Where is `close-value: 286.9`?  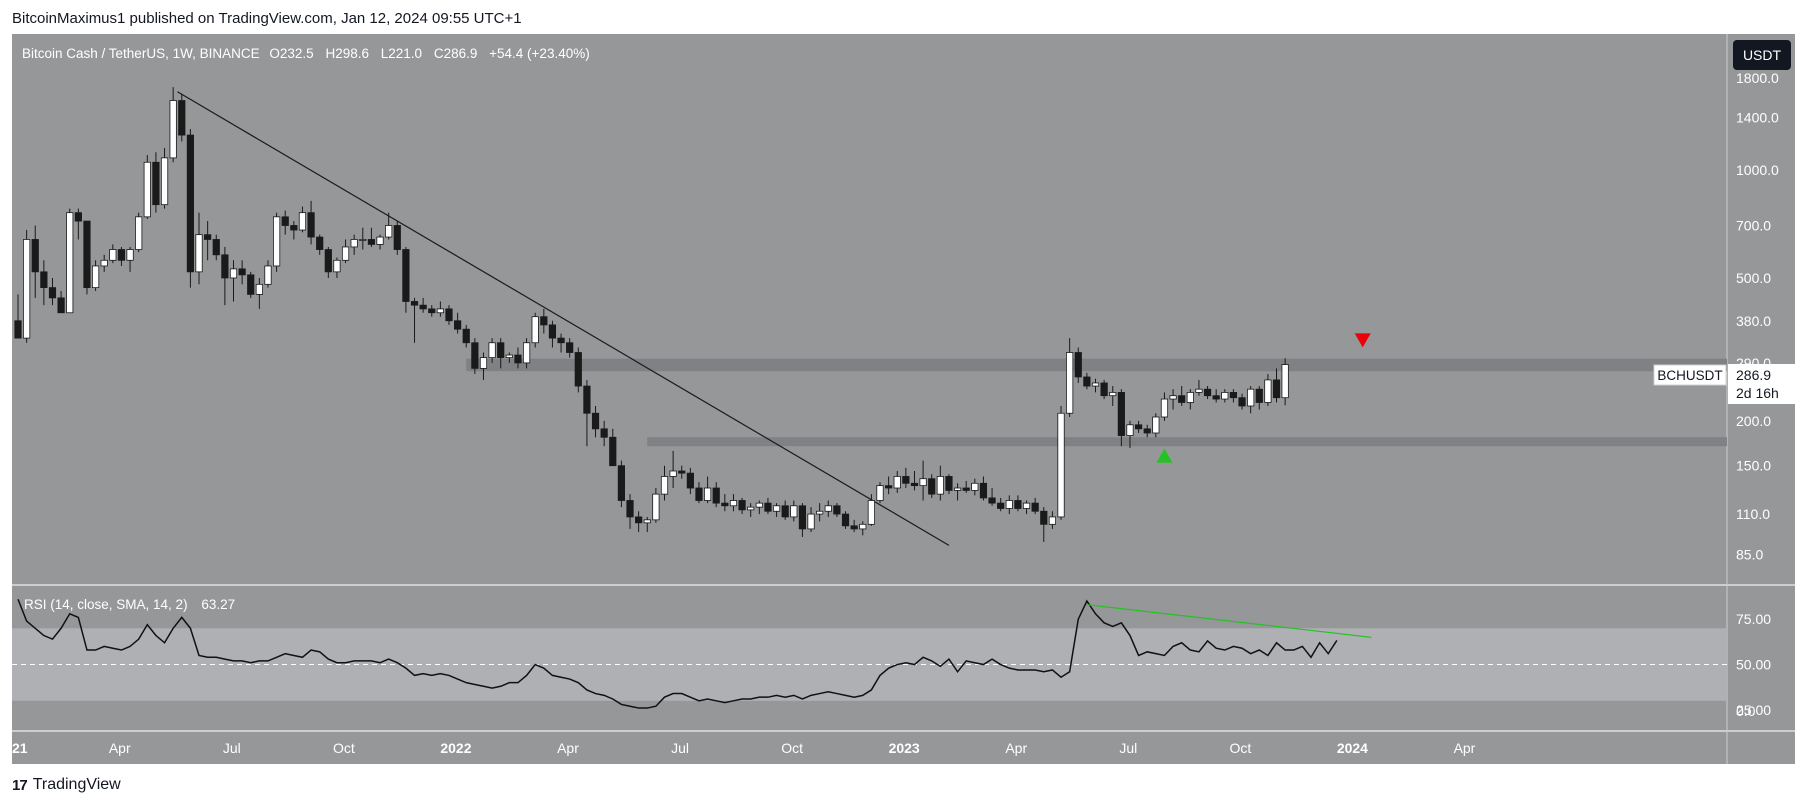
close-value: 286.9 is located at coordinates (461, 53).